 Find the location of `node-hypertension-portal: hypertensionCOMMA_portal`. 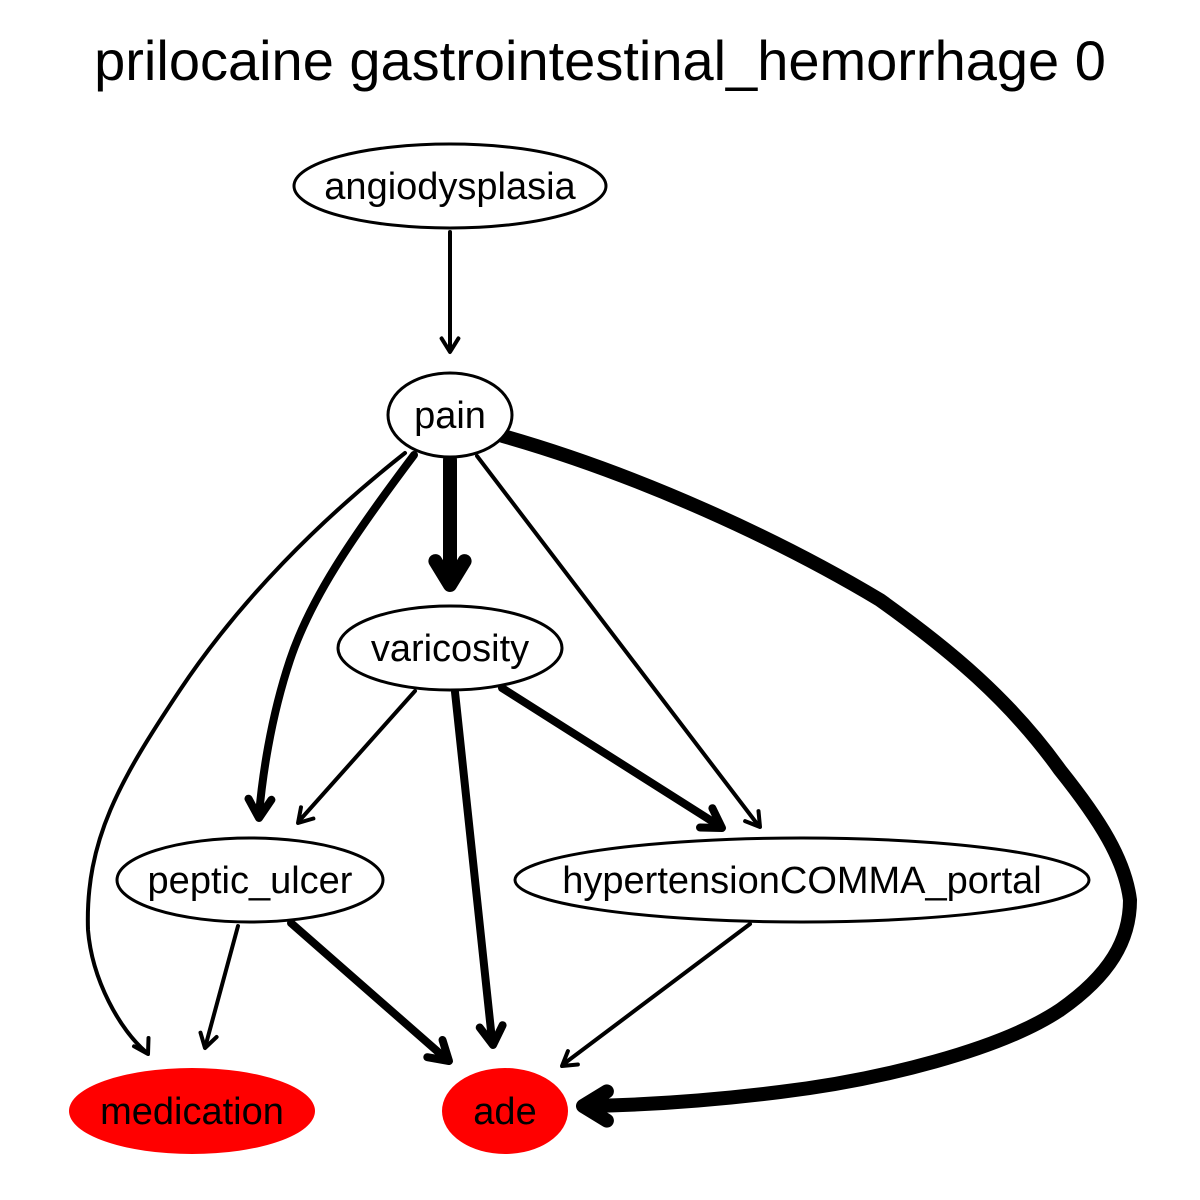

node-hypertension-portal: hypertensionCOMMA_portal is located at coordinates (802, 880).